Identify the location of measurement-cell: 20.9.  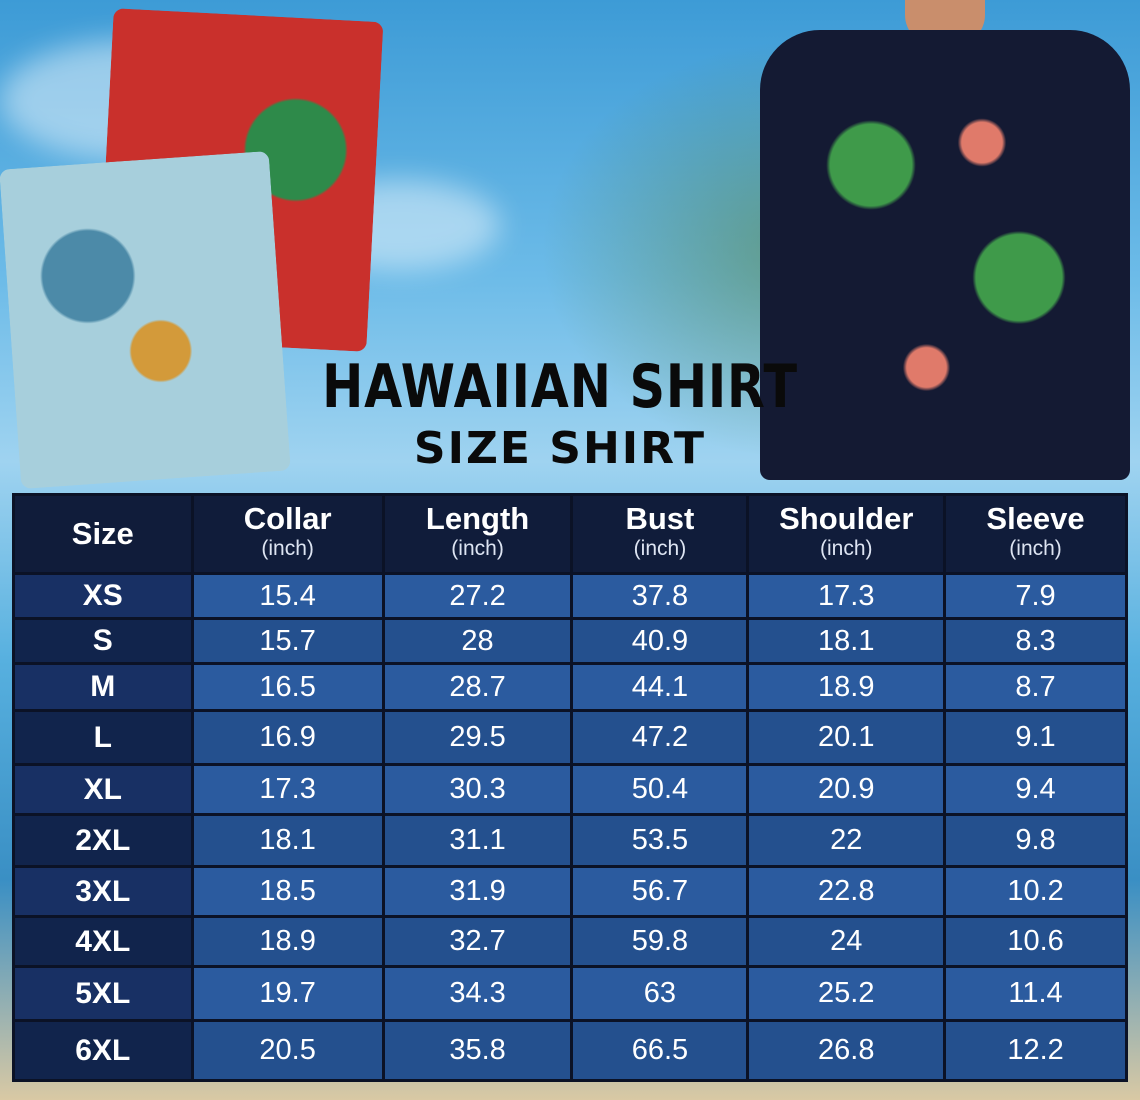
(846, 789).